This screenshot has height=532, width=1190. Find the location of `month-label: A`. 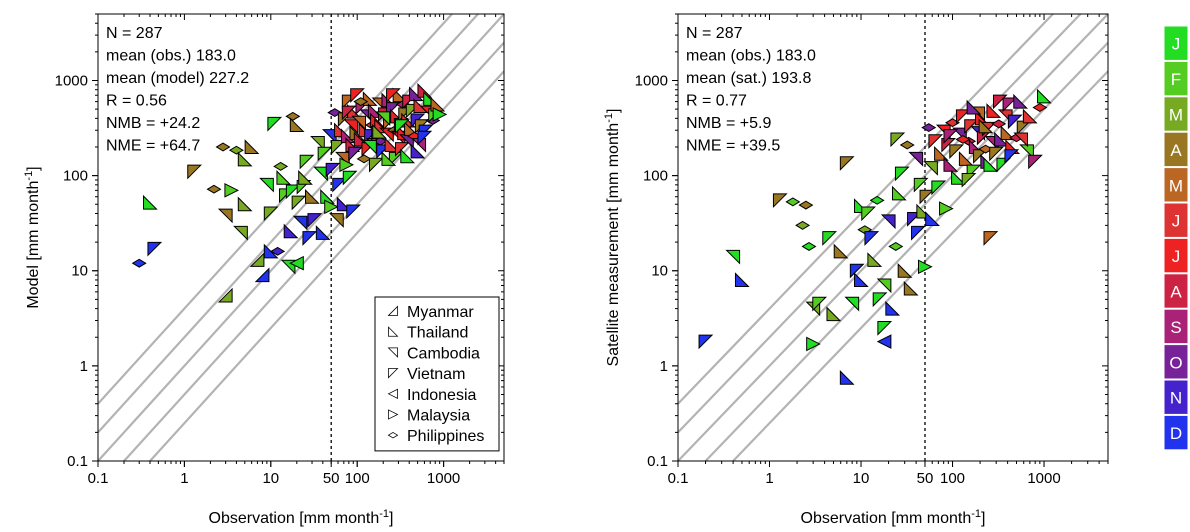

month-label: A is located at coordinates (1176, 150).